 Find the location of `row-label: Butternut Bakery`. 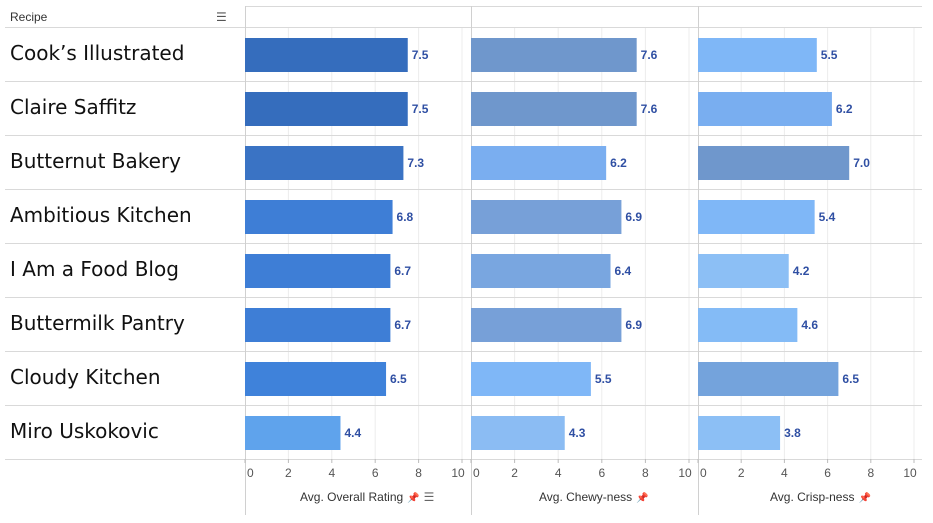

row-label: Butternut Bakery is located at coordinates (96, 161).